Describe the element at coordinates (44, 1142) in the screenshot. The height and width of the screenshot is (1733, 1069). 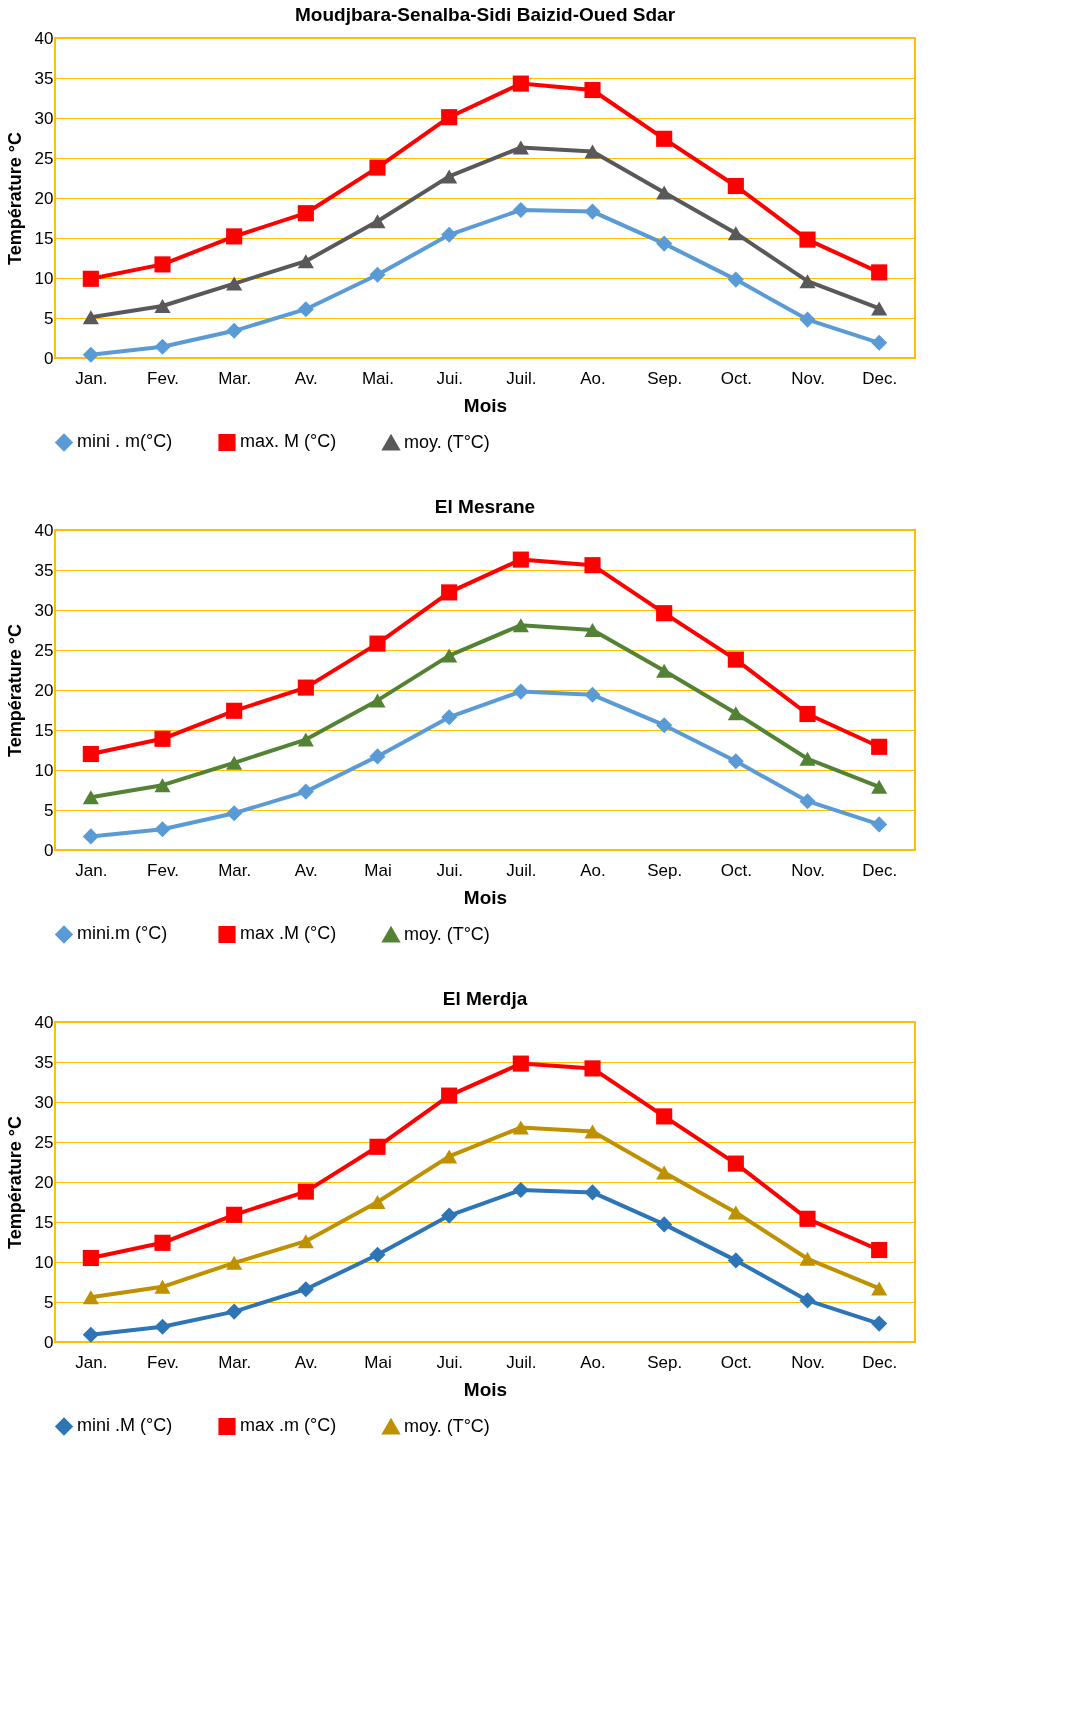
I see `y-tick-label: 25` at that location.